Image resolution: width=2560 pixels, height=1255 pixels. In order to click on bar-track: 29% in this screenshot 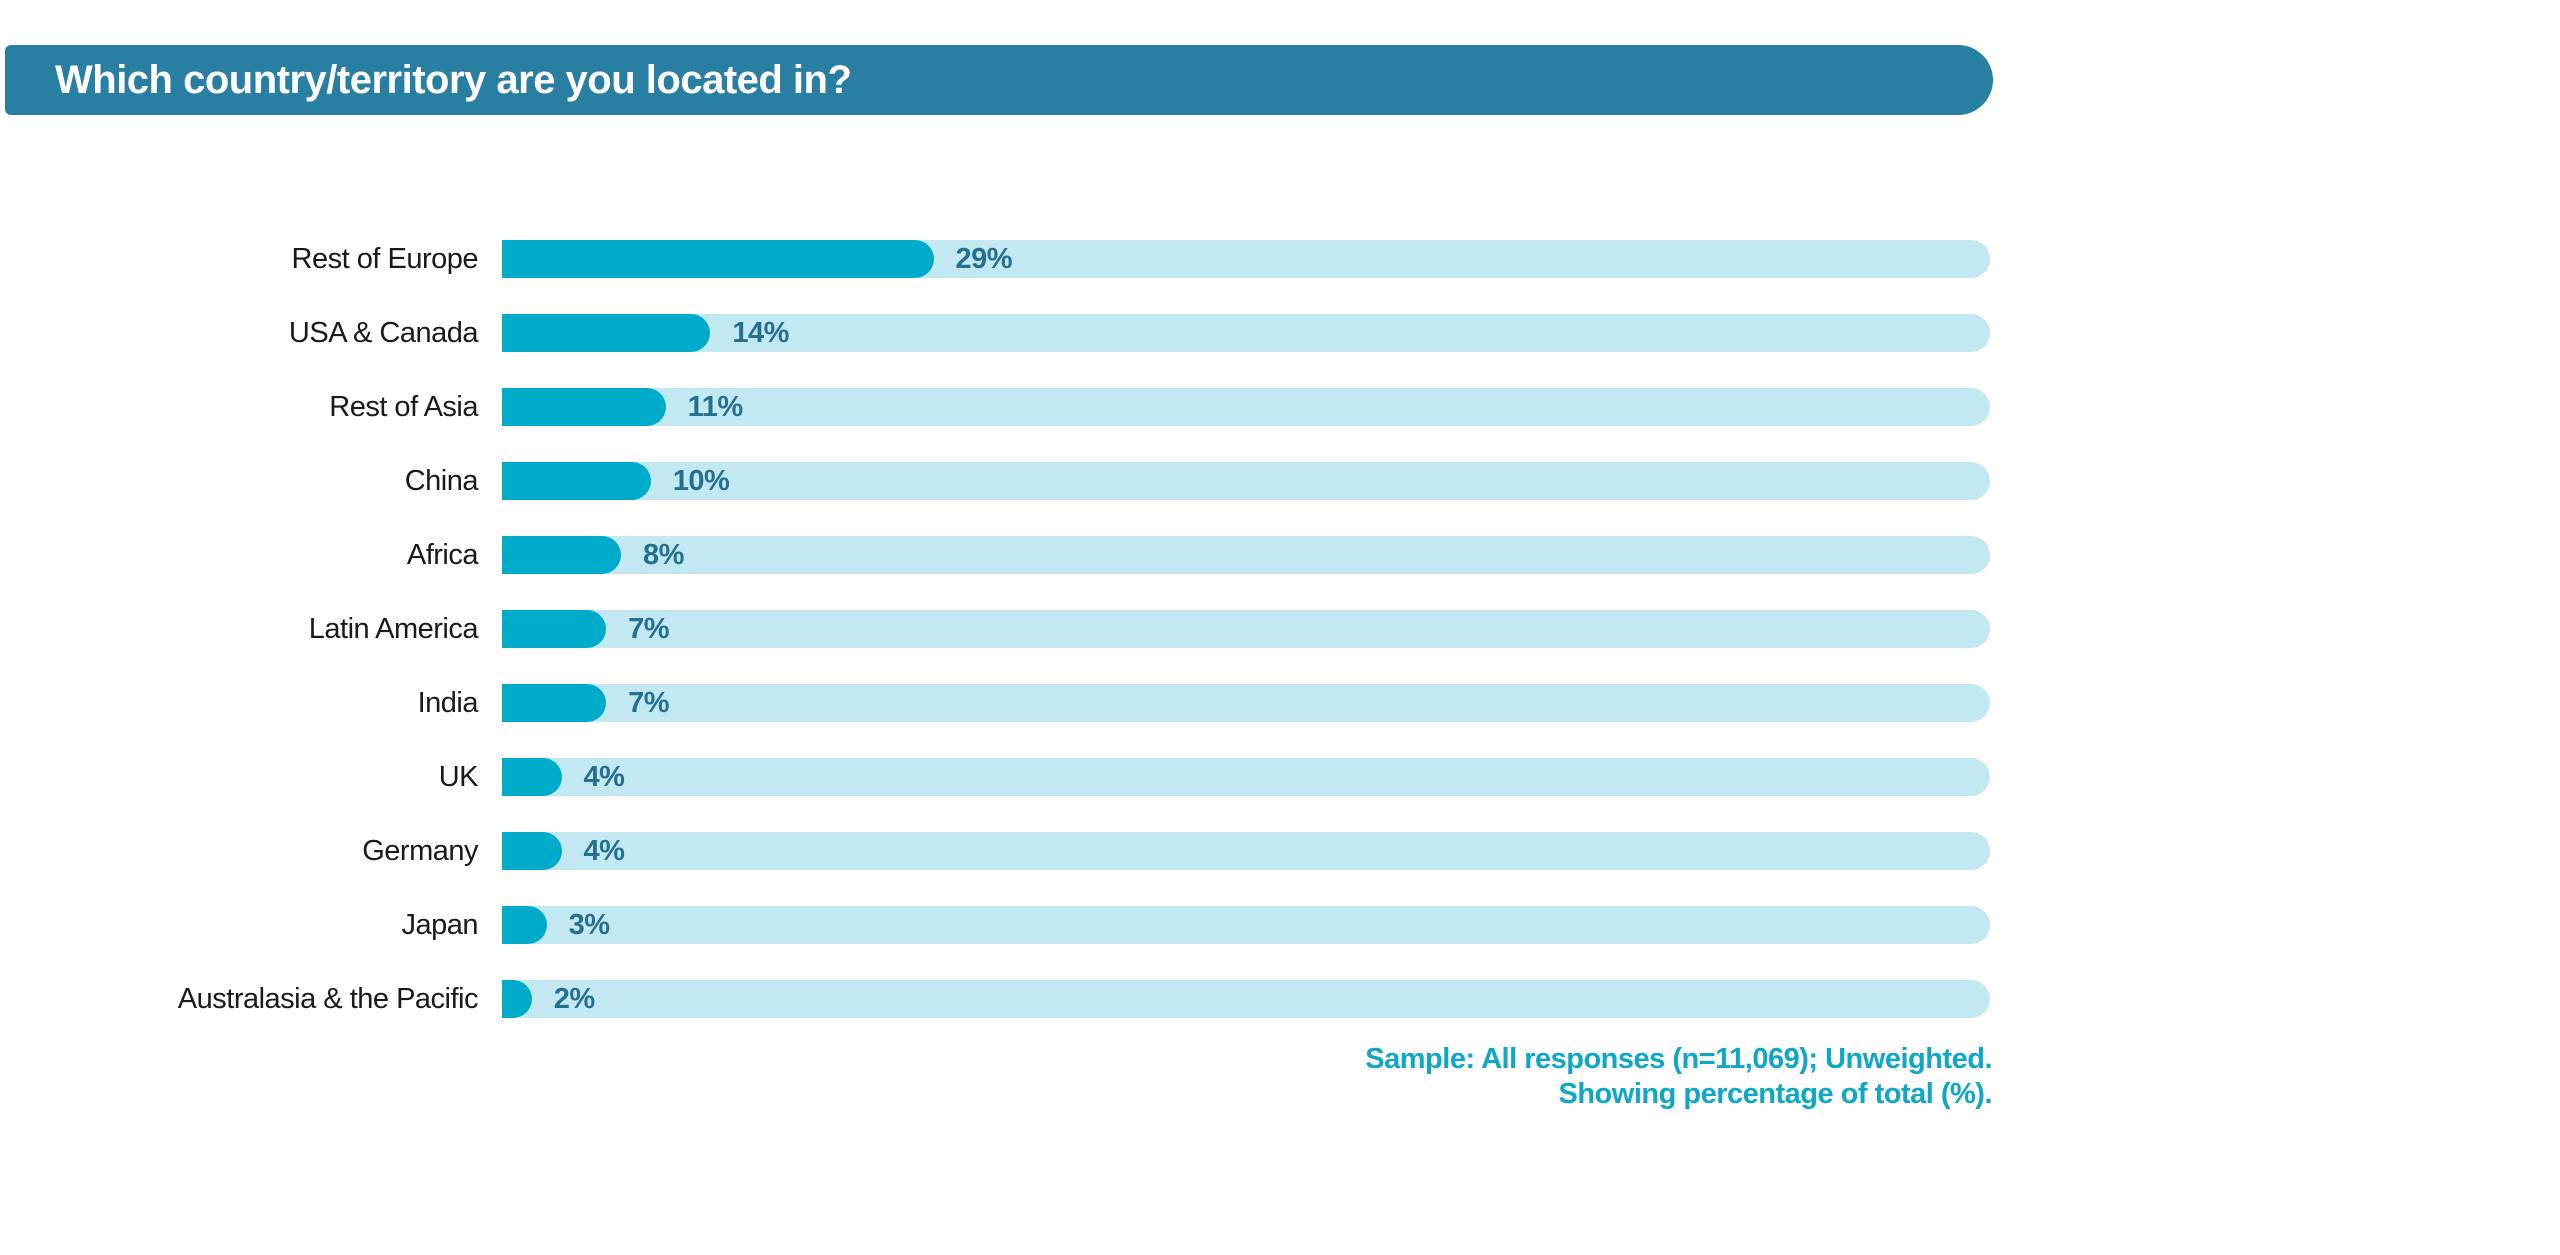, I will do `click(1246, 259)`.